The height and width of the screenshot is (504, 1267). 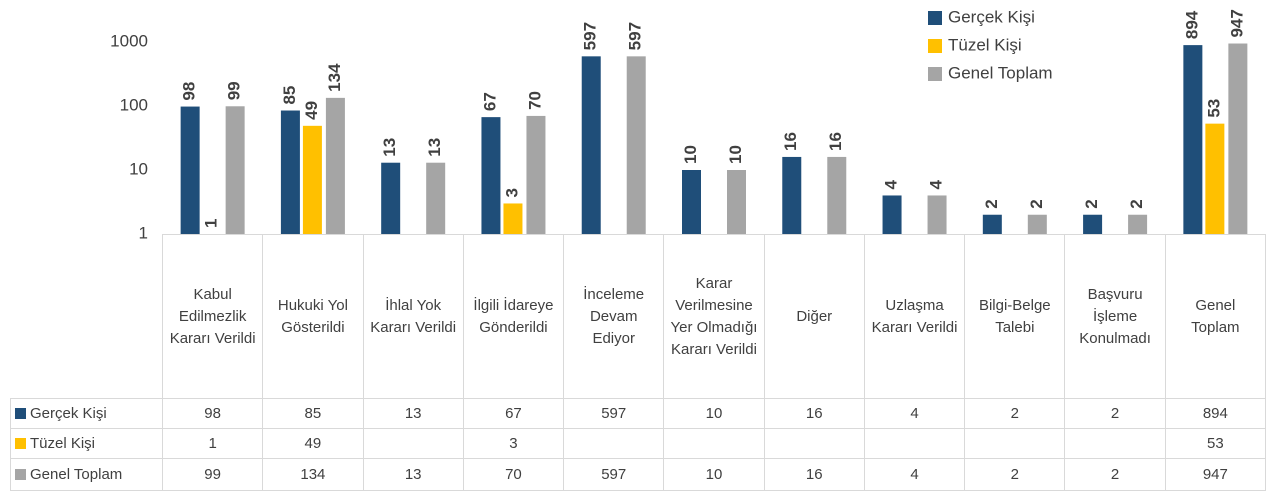 I want to click on category-label: İhlal Yok Kararı Verildi, so click(x=413, y=316).